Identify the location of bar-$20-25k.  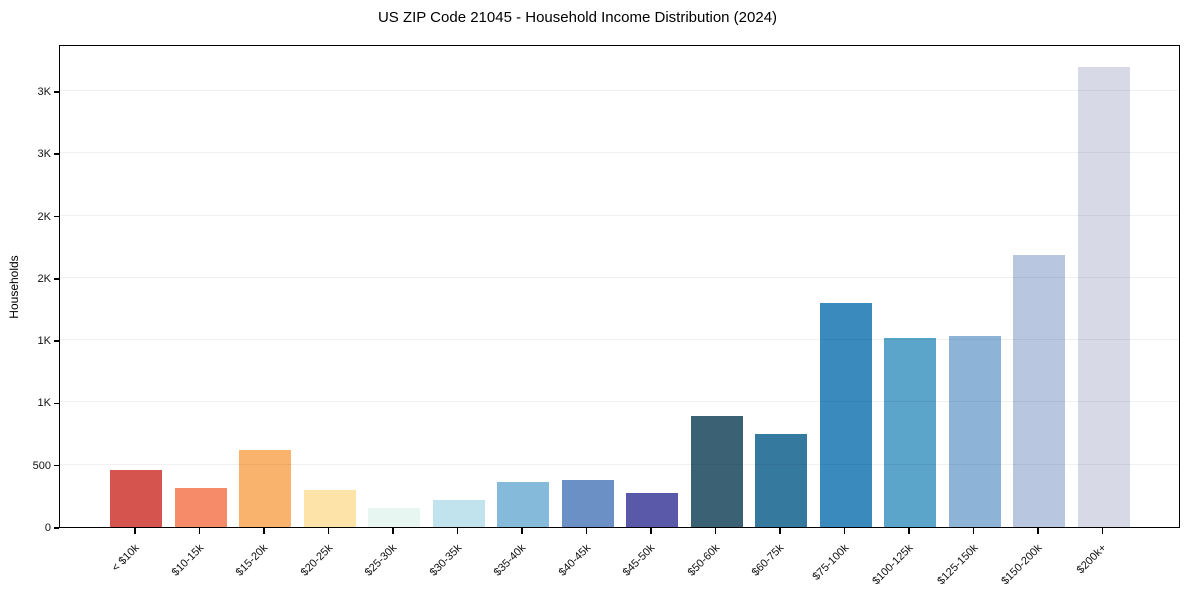
(329, 508).